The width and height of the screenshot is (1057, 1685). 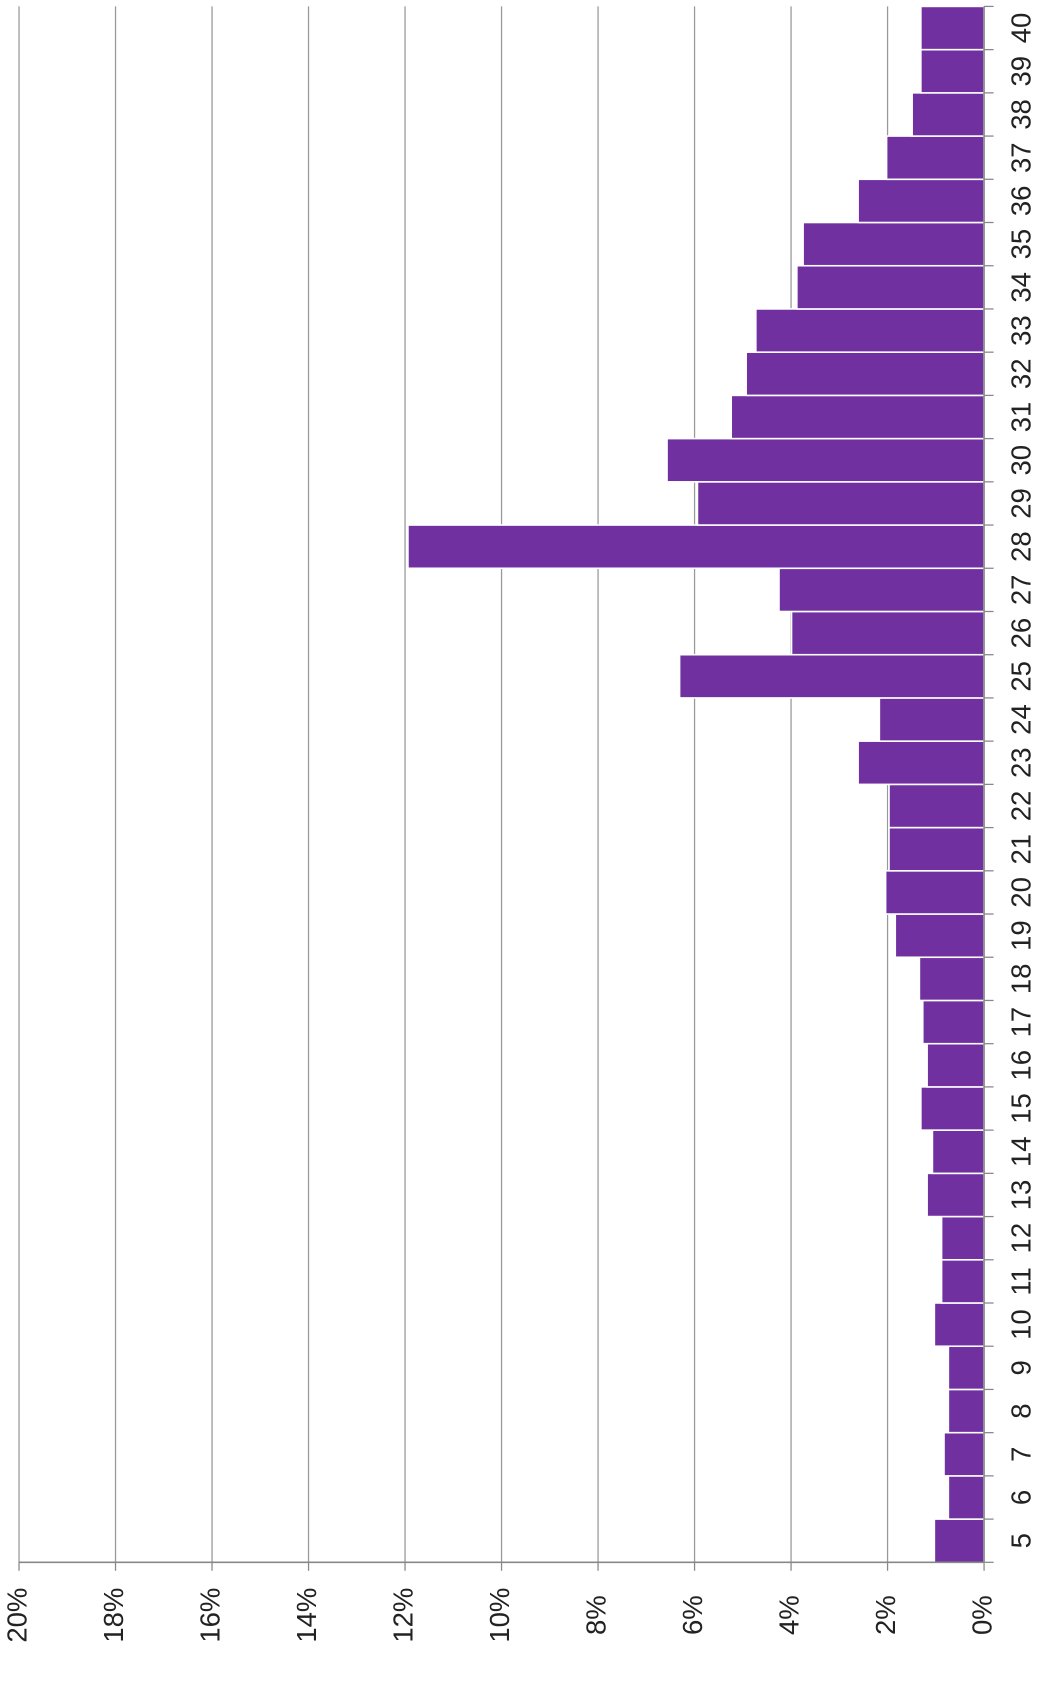 I want to click on y-tick-label: 6%, so click(x=692, y=1615).